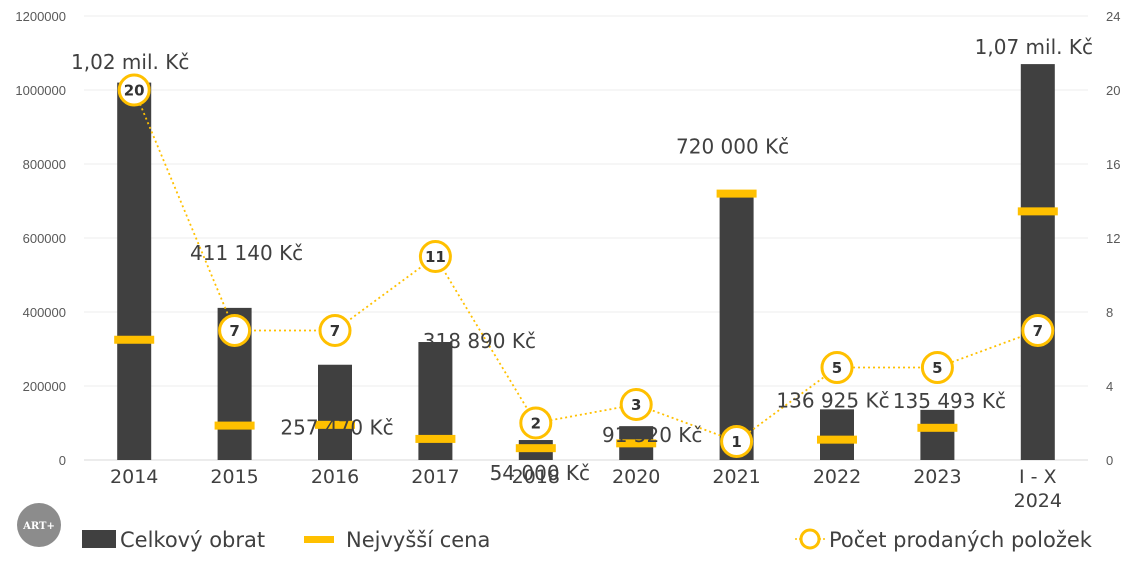  I want to click on category-label: 2014, so click(134, 477).